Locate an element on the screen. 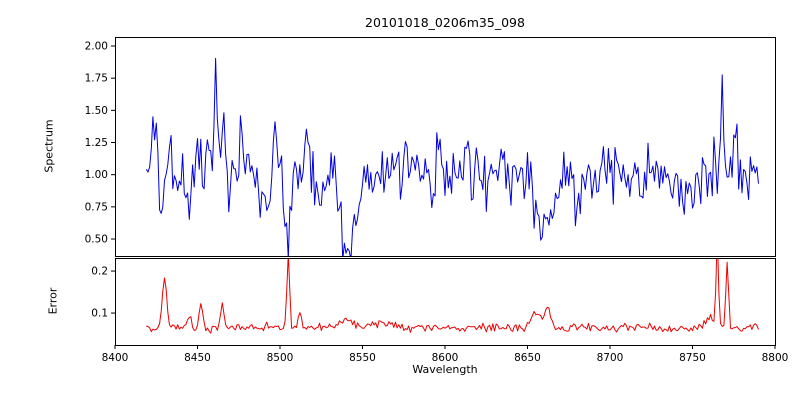 This screenshot has height=400, width=800. y-tick-label: 0.2 is located at coordinates (99, 272).